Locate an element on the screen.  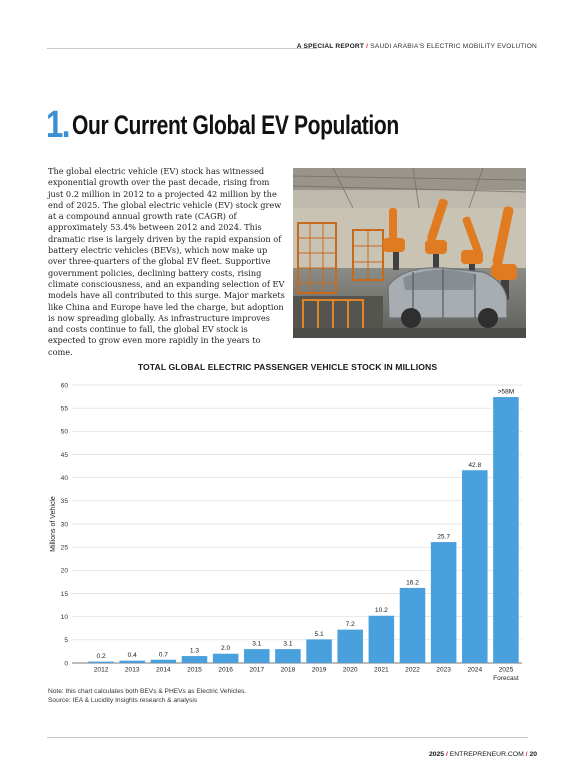
y-axis-label: Millions of Vehicle is located at coordinates (53, 524).